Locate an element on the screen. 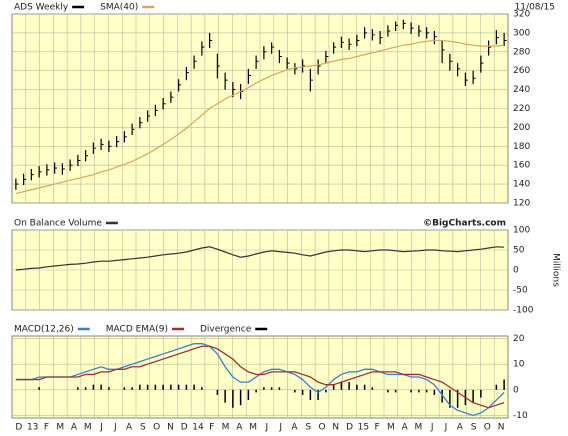  y-tick-label: 180 is located at coordinates (521, 147).